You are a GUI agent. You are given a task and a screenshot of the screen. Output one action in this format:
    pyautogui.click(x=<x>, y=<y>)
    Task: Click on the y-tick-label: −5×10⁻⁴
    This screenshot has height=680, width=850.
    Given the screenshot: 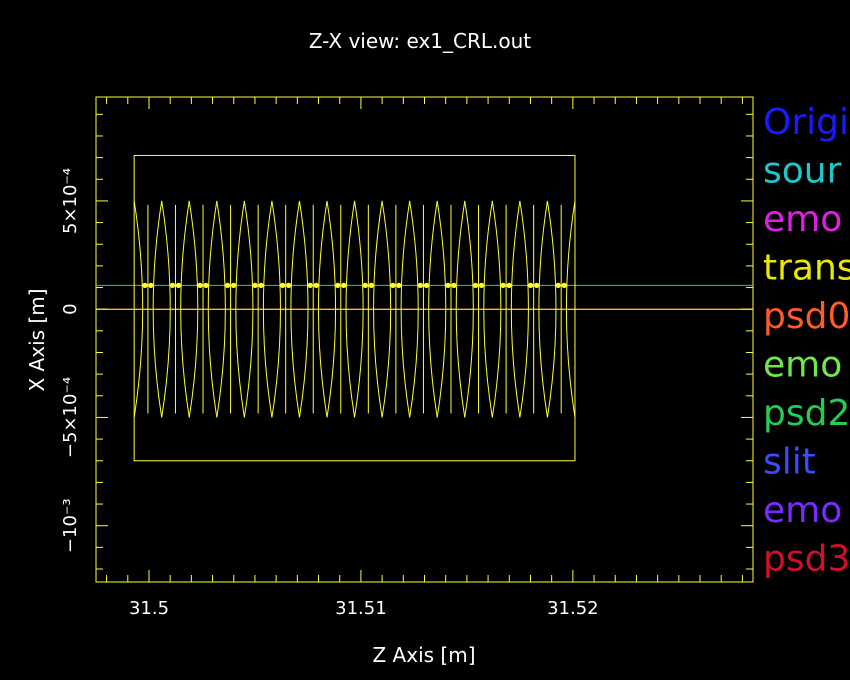 What is the action you would take?
    pyautogui.click(x=70, y=417)
    